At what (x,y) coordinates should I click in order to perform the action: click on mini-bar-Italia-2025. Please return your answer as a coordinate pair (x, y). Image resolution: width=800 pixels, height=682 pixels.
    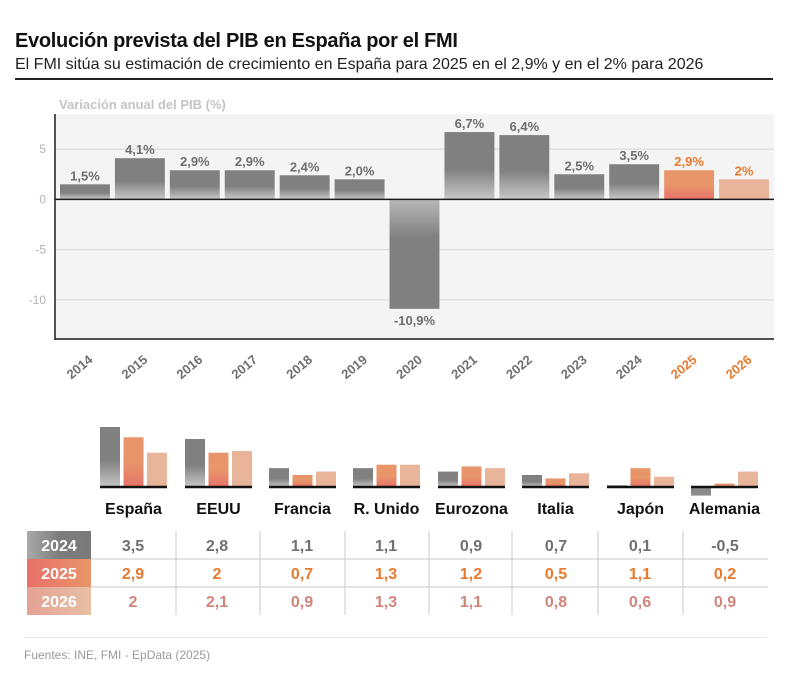
    Looking at the image, I should click on (555, 482).